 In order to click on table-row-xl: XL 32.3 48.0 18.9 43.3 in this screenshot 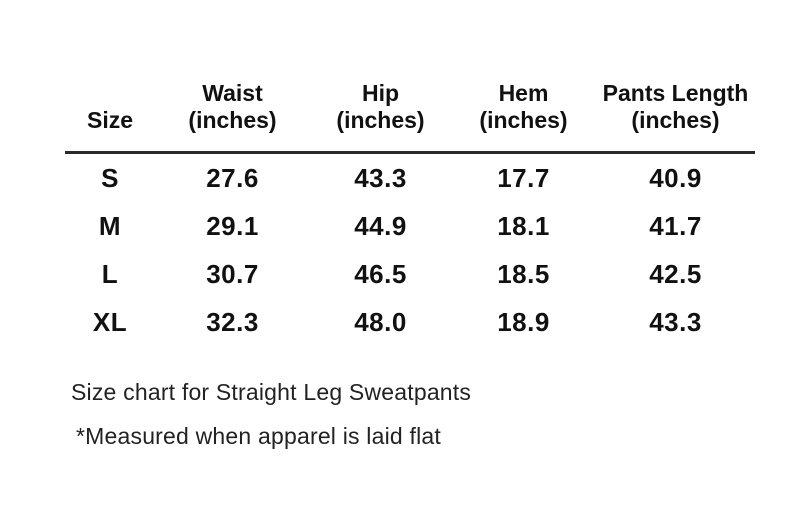, I will do `click(410, 322)`.